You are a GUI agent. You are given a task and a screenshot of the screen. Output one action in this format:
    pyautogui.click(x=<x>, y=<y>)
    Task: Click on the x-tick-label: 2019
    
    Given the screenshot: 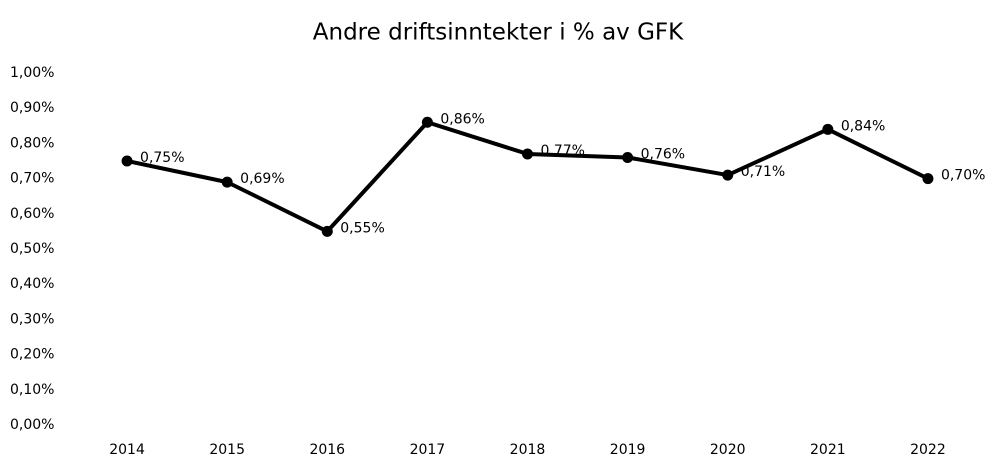 What is the action you would take?
    pyautogui.click(x=628, y=450)
    